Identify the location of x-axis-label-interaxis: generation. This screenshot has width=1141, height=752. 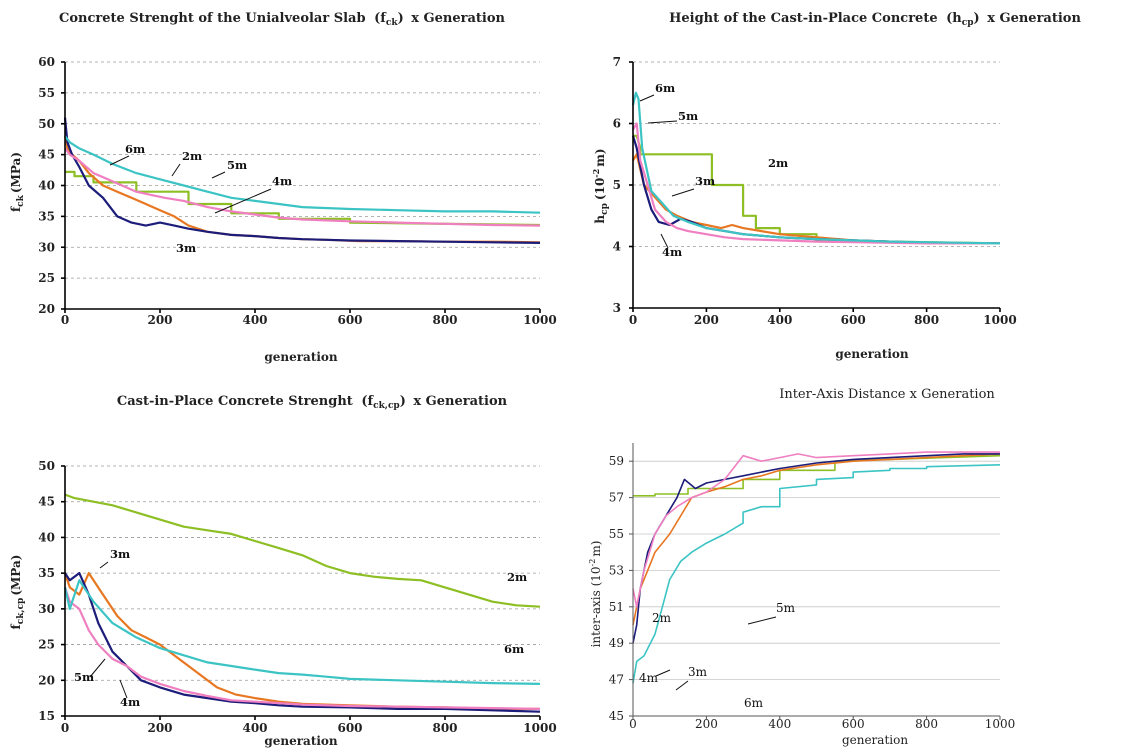
(875, 740).